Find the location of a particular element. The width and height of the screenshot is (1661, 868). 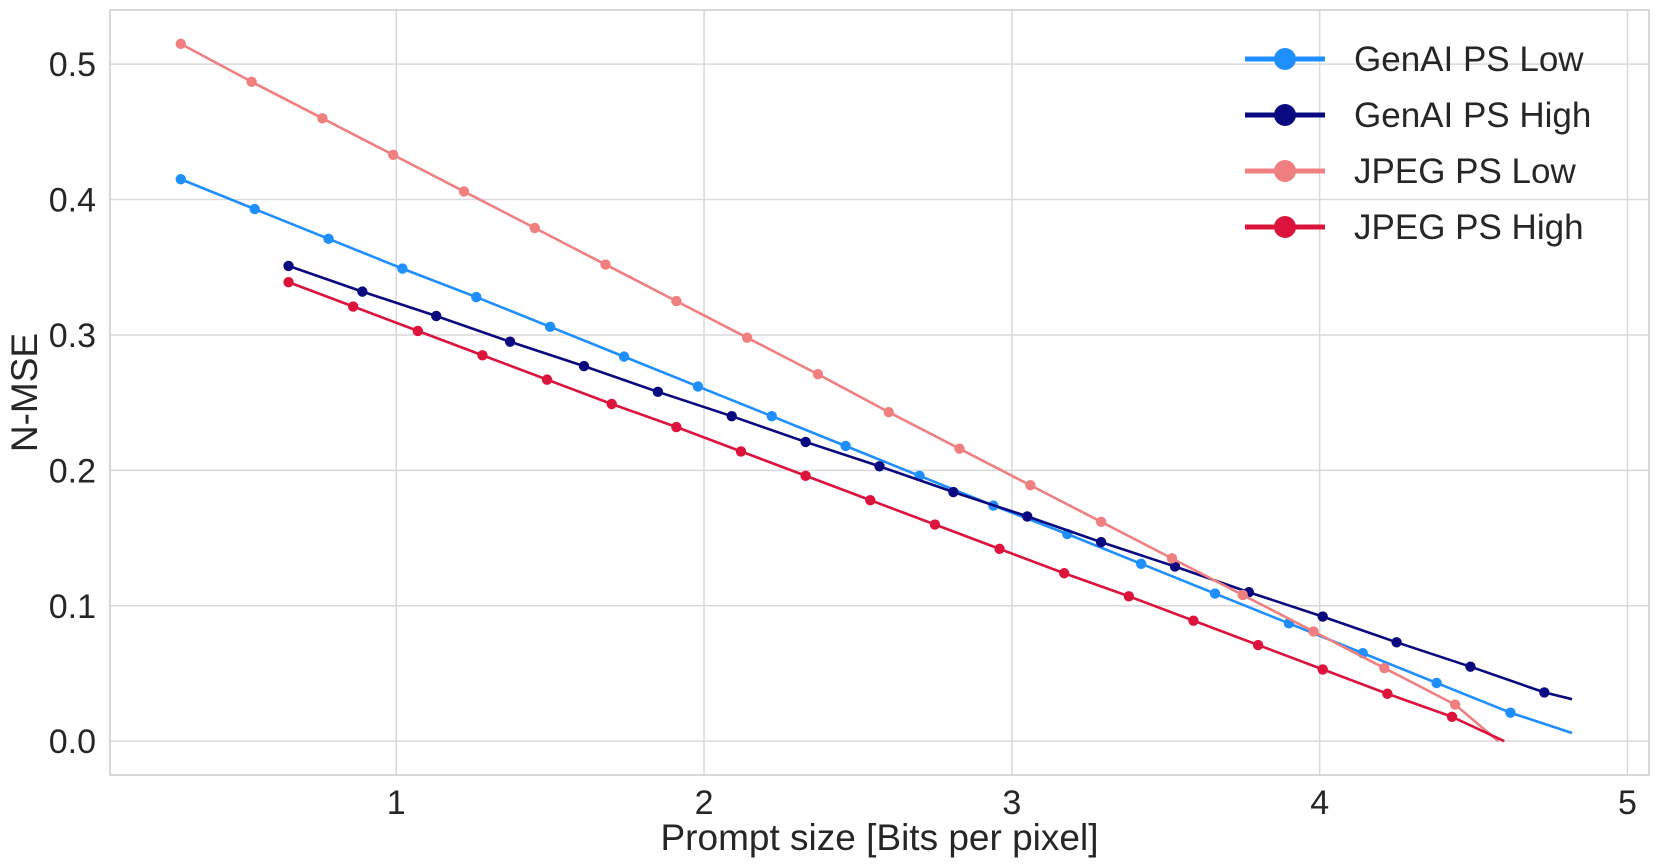

legend-item: GenAI PS High is located at coordinates (1418, 115).